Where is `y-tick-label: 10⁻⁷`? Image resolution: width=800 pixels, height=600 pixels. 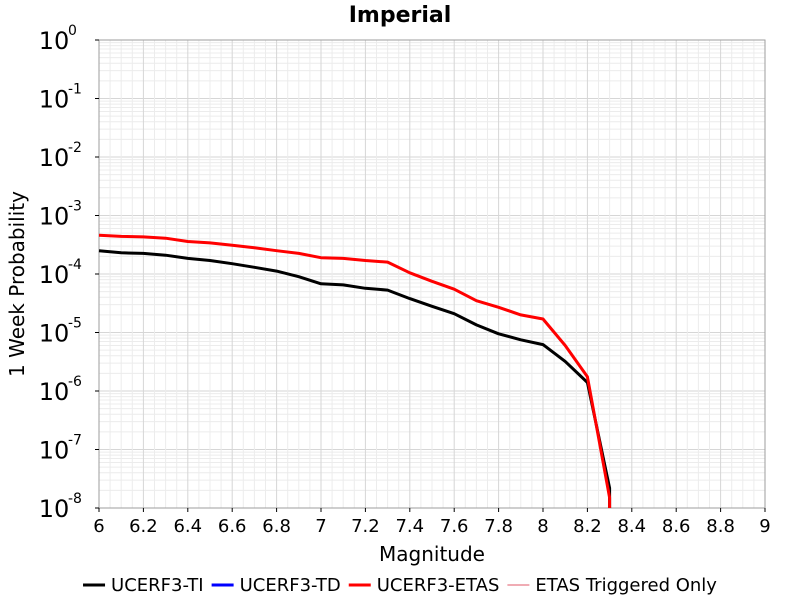 y-tick-label: 10⁻⁷ is located at coordinates (60, 449).